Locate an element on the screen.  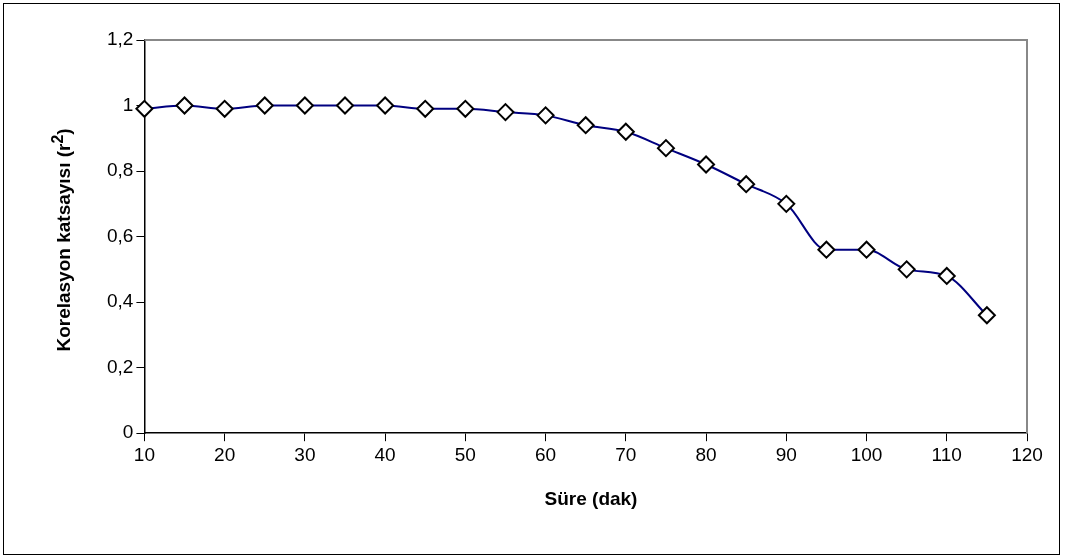
x-tick-label: 70 is located at coordinates (626, 454).